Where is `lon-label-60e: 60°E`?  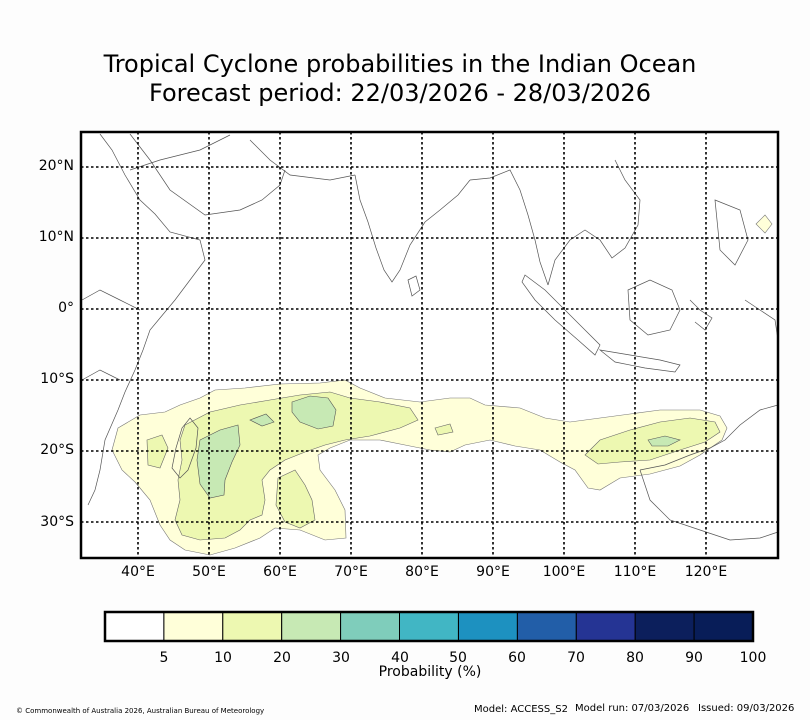 lon-label-60e: 60°E is located at coordinates (280, 572).